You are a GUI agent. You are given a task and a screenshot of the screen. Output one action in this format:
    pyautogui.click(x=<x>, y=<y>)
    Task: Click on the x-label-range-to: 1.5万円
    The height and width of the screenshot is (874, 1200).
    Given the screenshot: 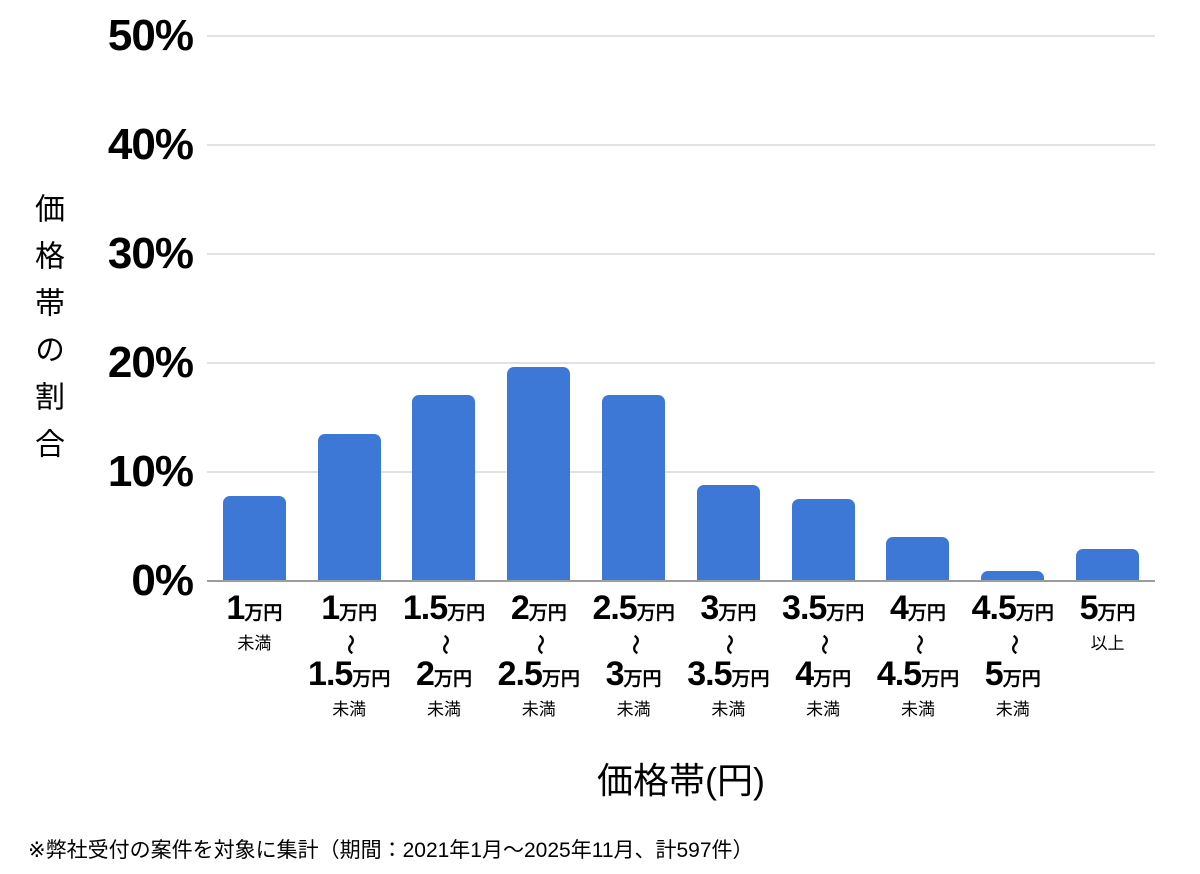 What is the action you would take?
    pyautogui.click(x=349, y=674)
    